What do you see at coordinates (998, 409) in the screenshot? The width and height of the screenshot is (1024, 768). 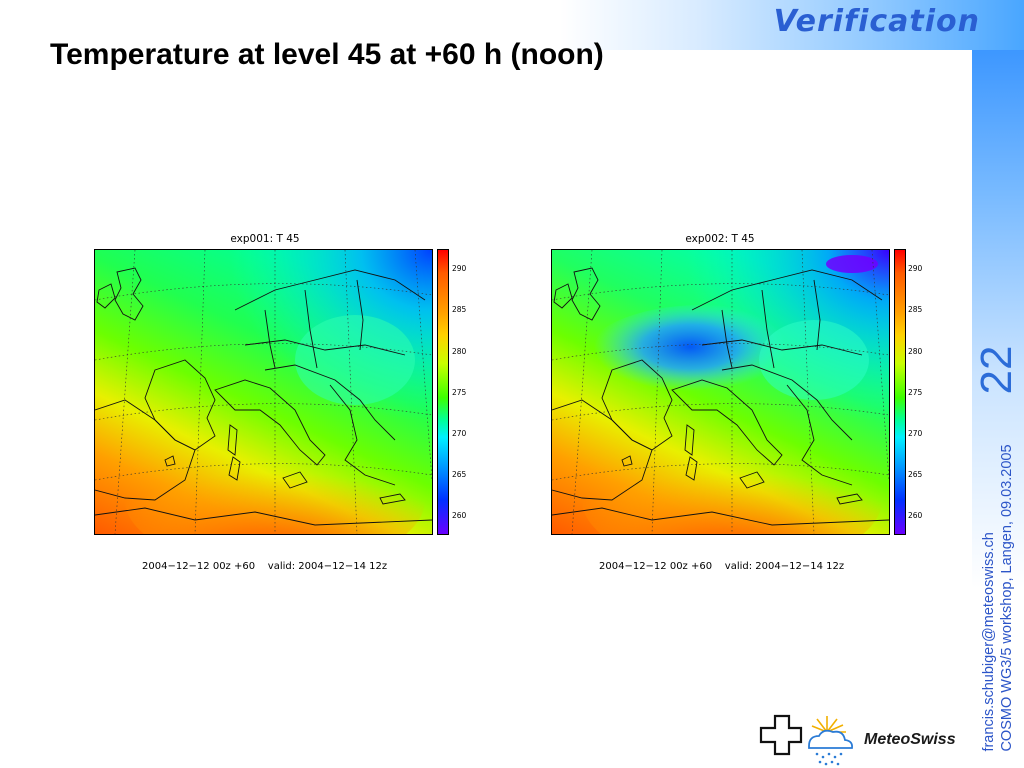 I see `right-side-band` at bounding box center [998, 409].